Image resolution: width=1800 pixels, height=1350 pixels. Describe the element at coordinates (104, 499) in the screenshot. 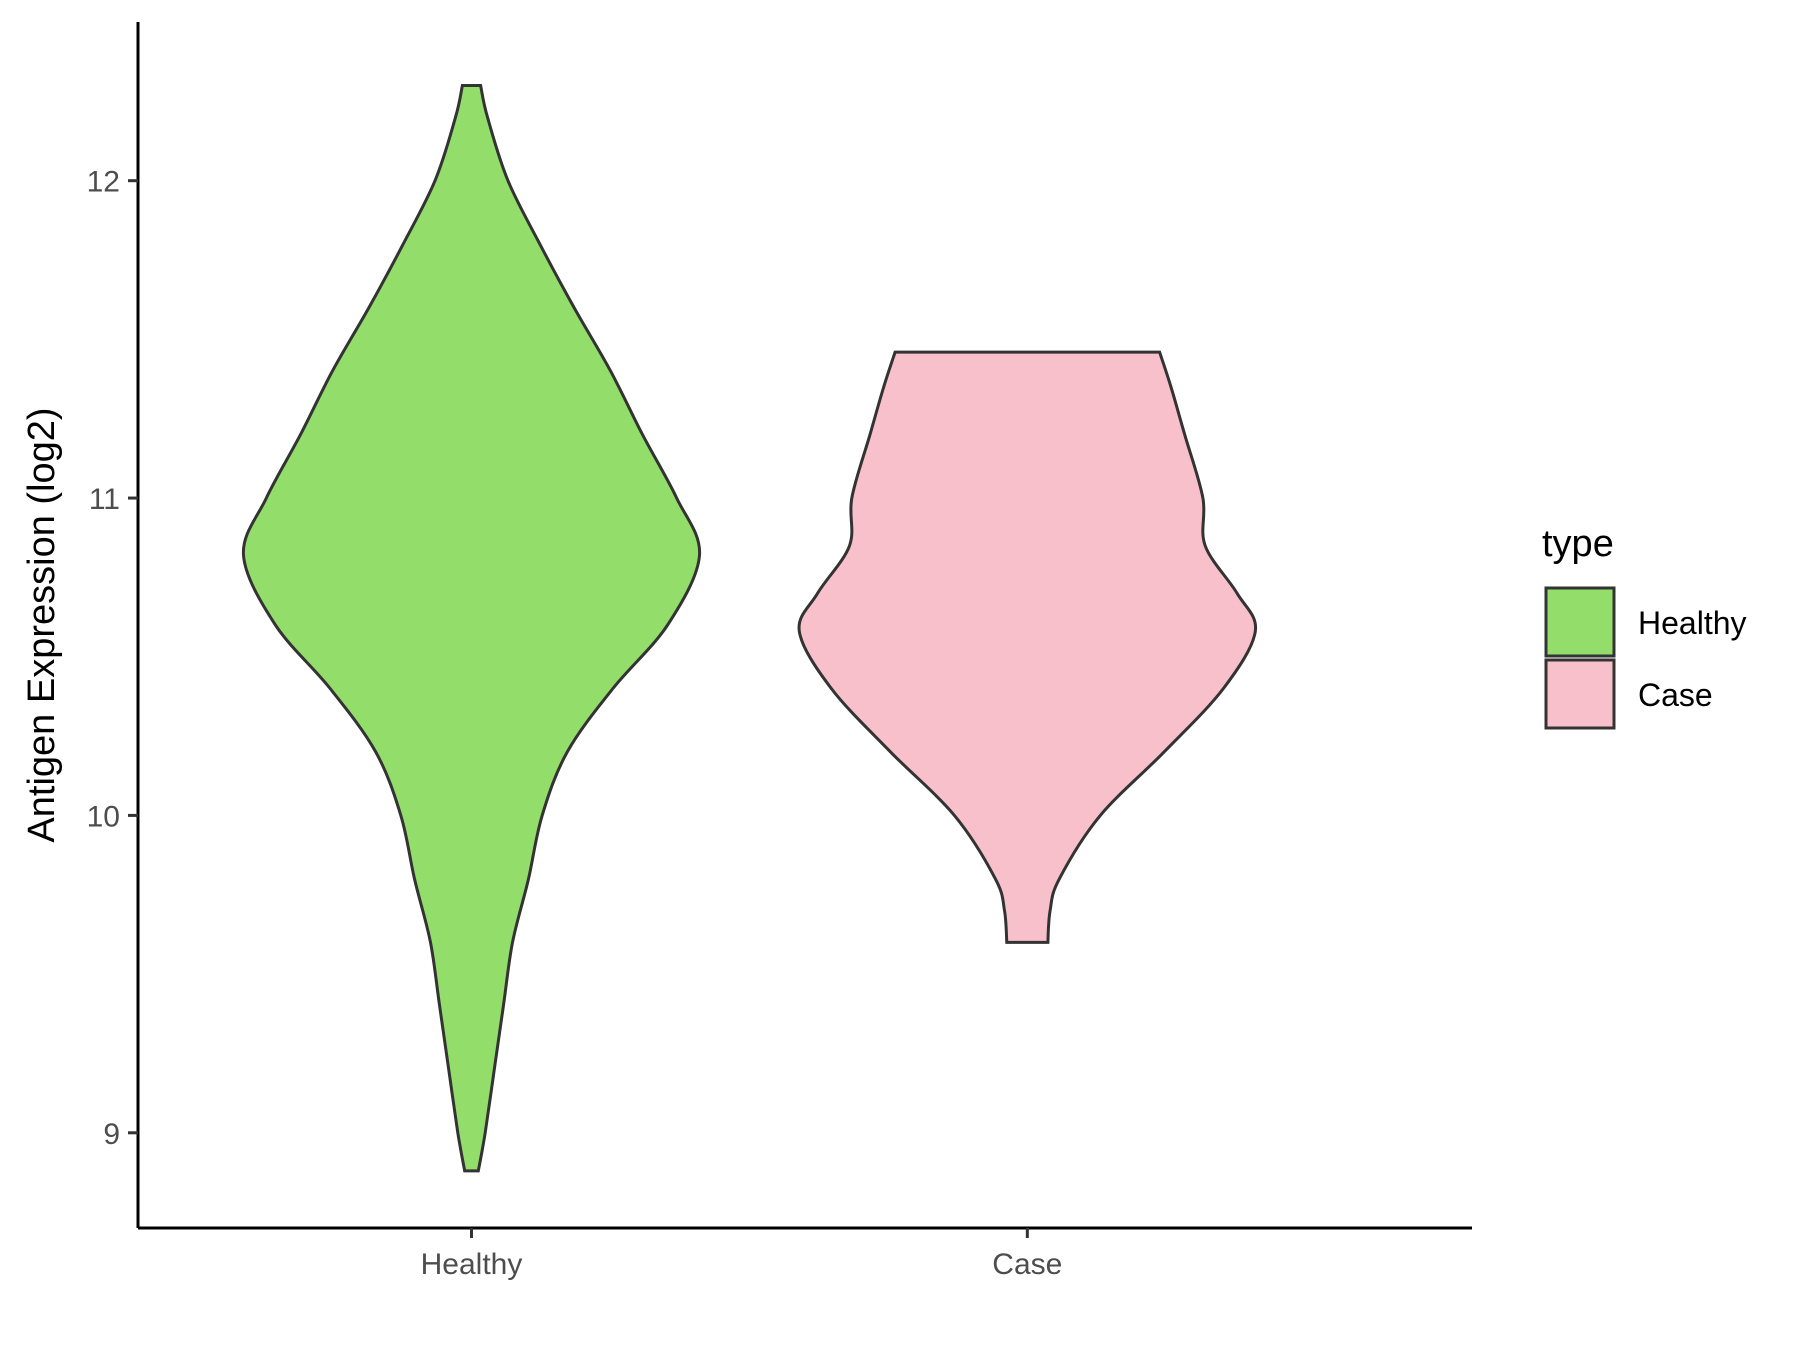

I see `y-tick-label: 11` at that location.